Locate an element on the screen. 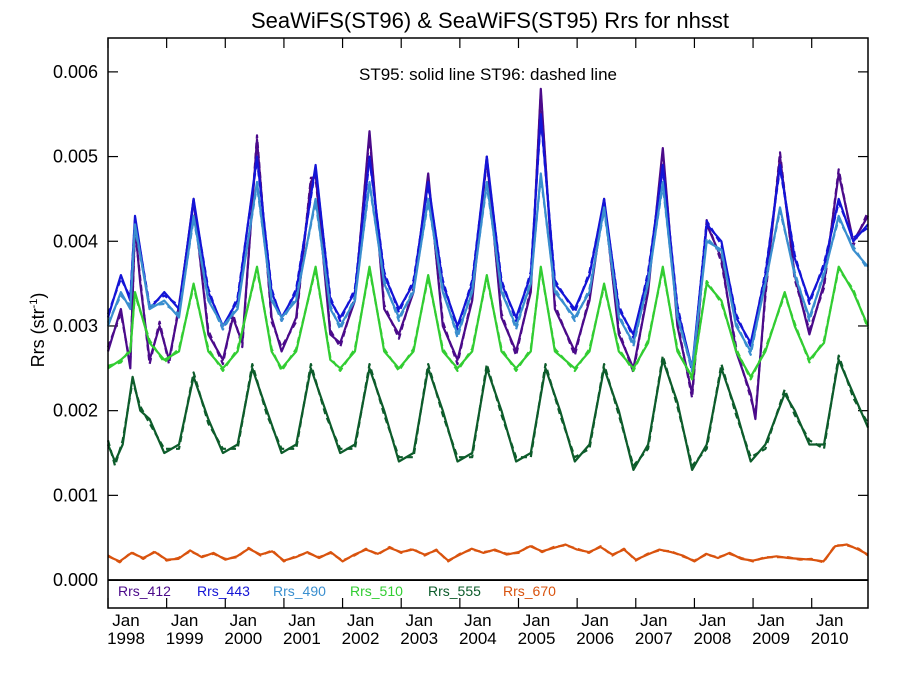  x-tick-year-label: 2004 is located at coordinates (478, 638).